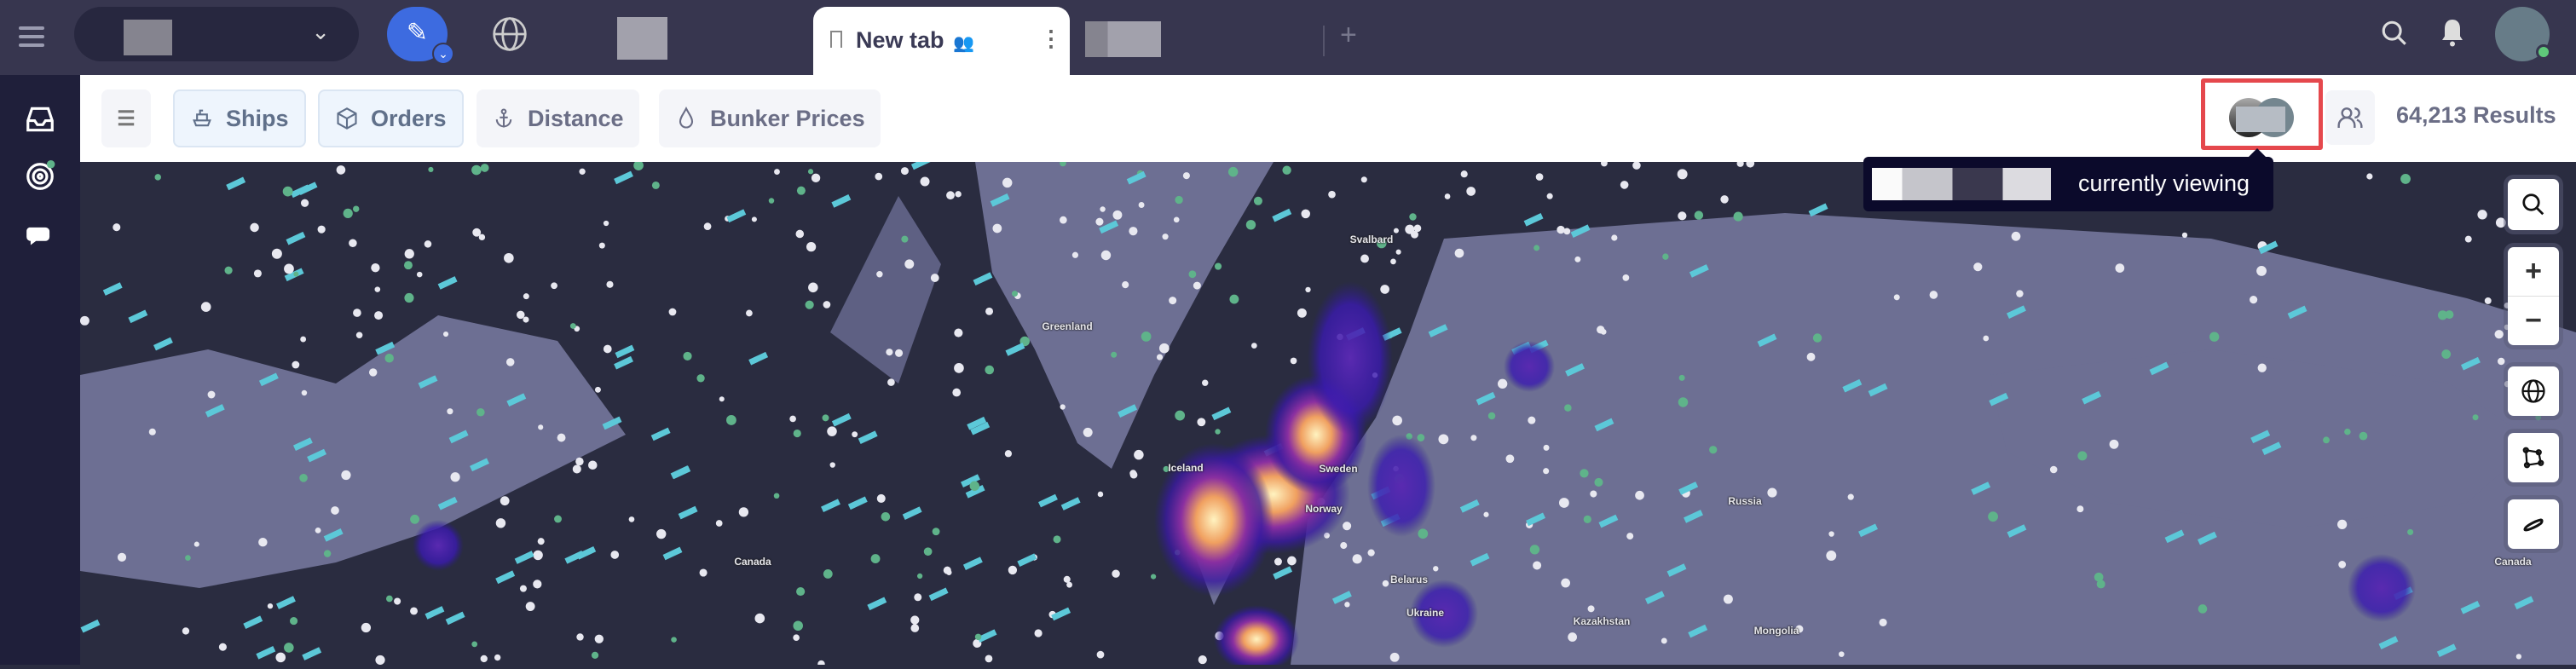 The height and width of the screenshot is (669, 2576). I want to click on more-icon: ⋮, so click(1051, 38).